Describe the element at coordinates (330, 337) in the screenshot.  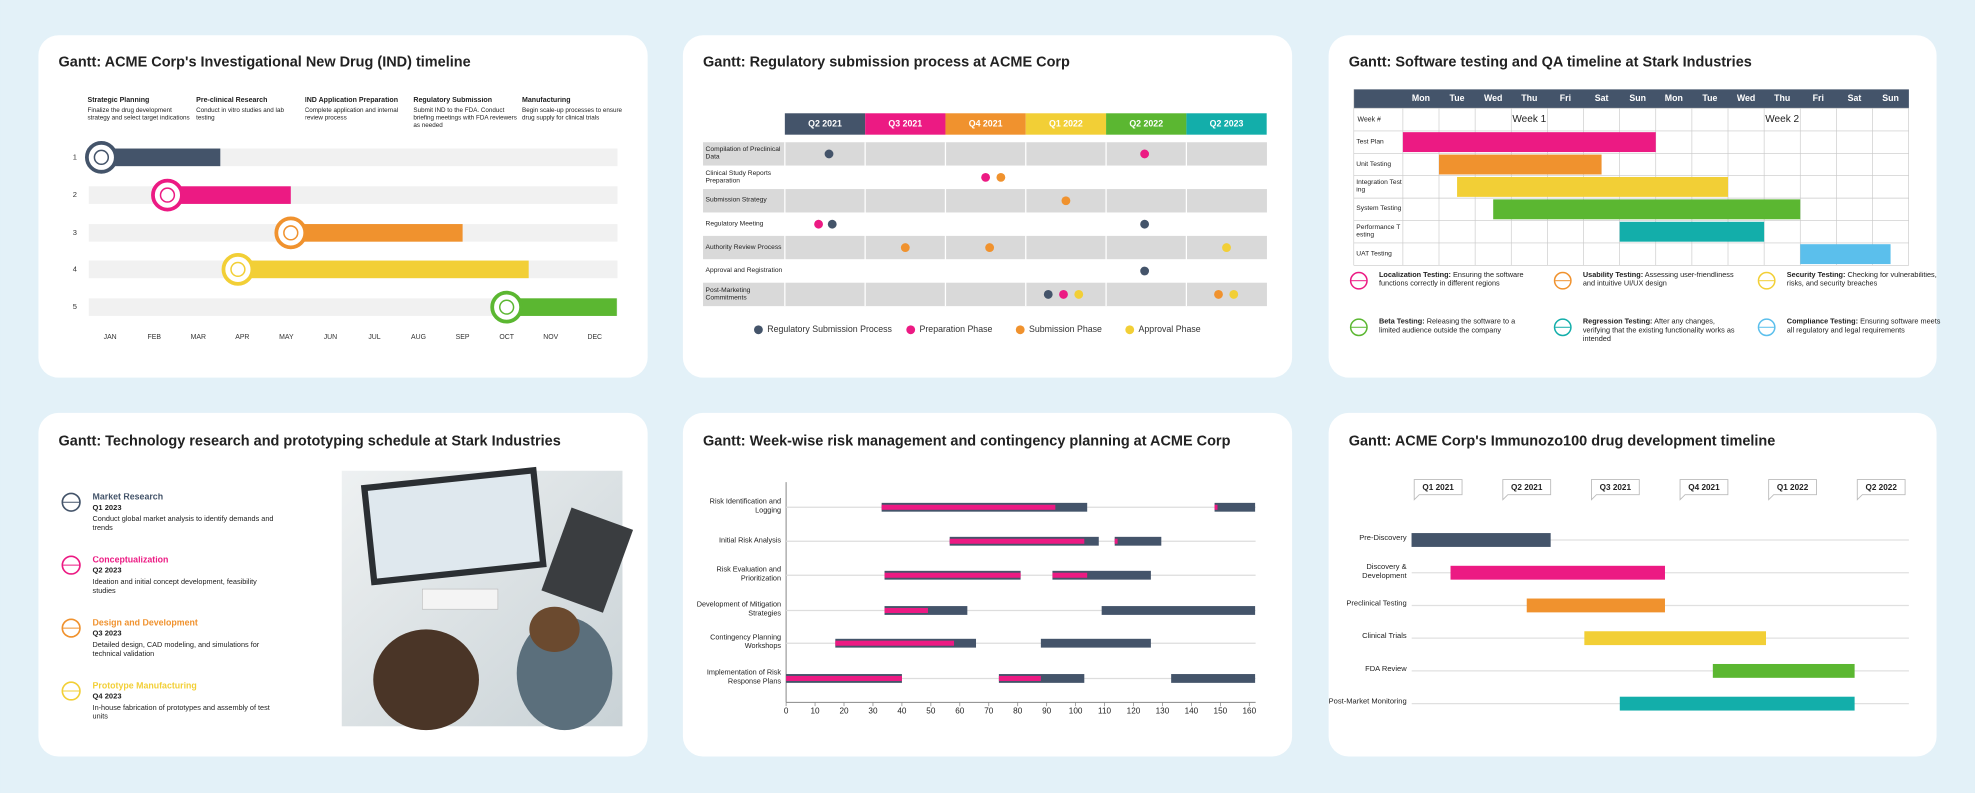
I see `x-tick-label: JUN` at that location.